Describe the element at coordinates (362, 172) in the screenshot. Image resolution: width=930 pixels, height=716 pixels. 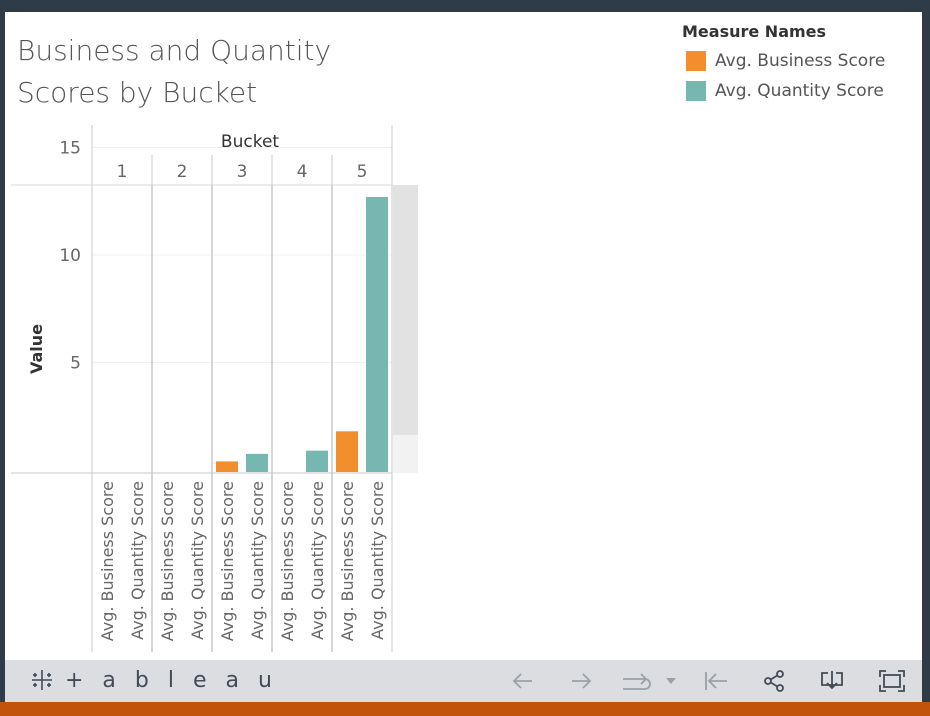
I see `bucket-label: 5` at that location.